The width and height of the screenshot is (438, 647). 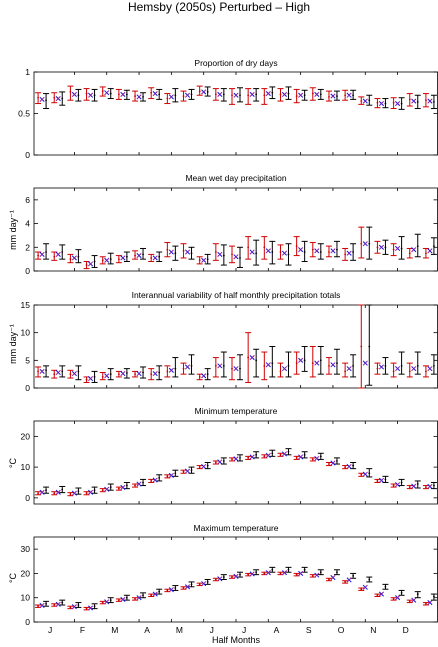 What do you see at coordinates (219, 7) in the screenshot?
I see `figure-title: Hemsby (2050s) Perturbed – High` at bounding box center [219, 7].